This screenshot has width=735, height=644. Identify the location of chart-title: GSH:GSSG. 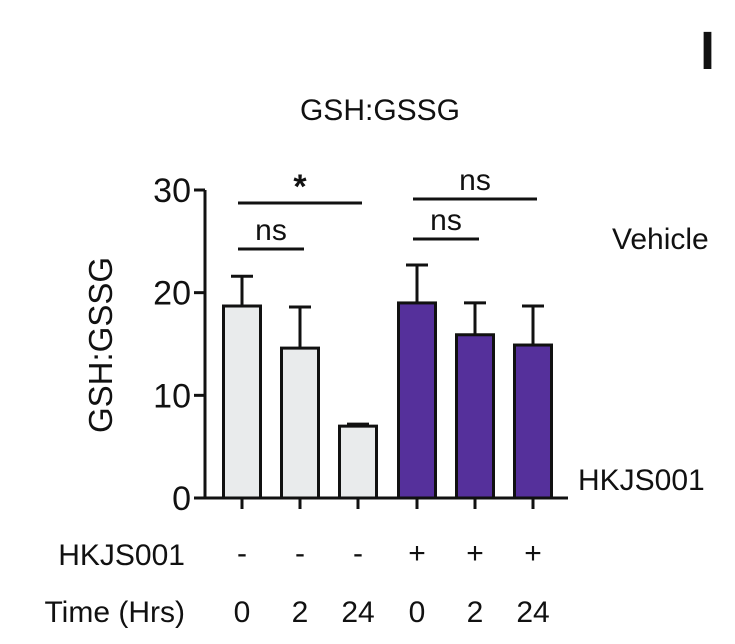
(380, 110).